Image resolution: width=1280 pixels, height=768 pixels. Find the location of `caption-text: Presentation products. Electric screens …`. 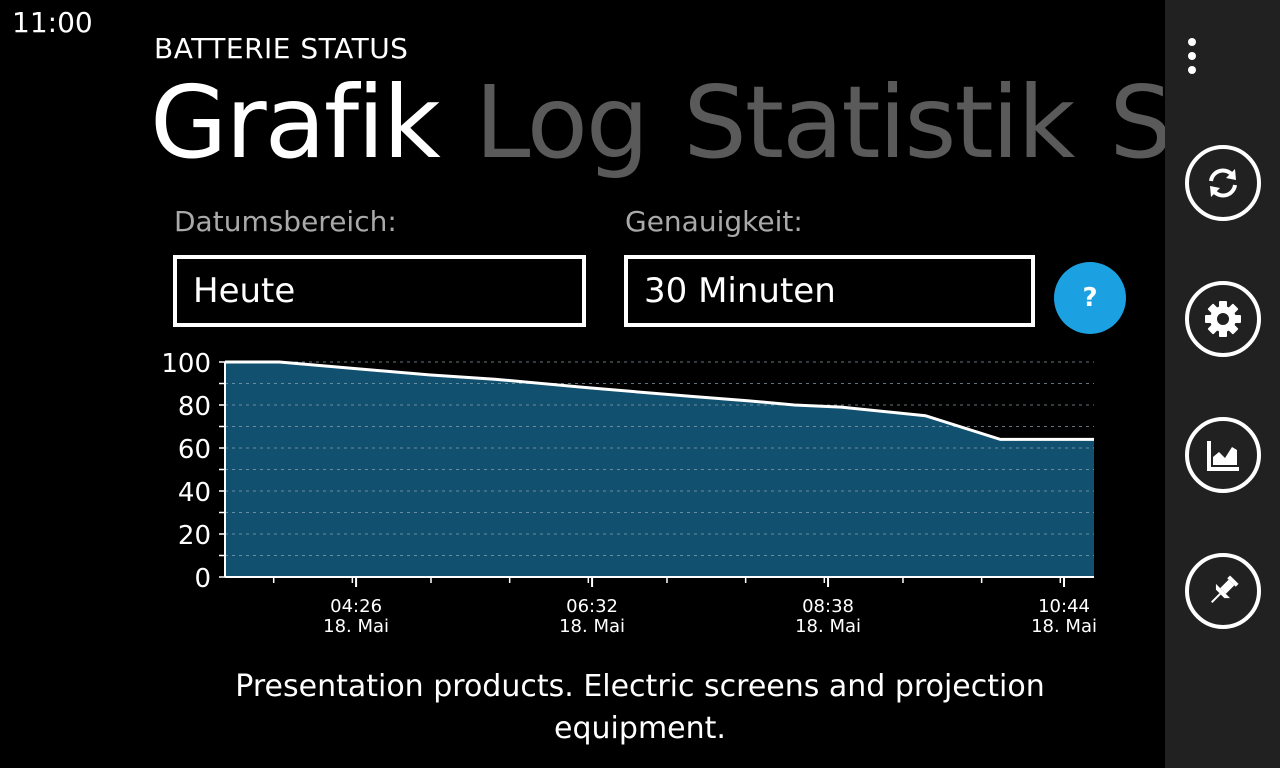

caption-text: Presentation products. Electric screens … is located at coordinates (640, 707).